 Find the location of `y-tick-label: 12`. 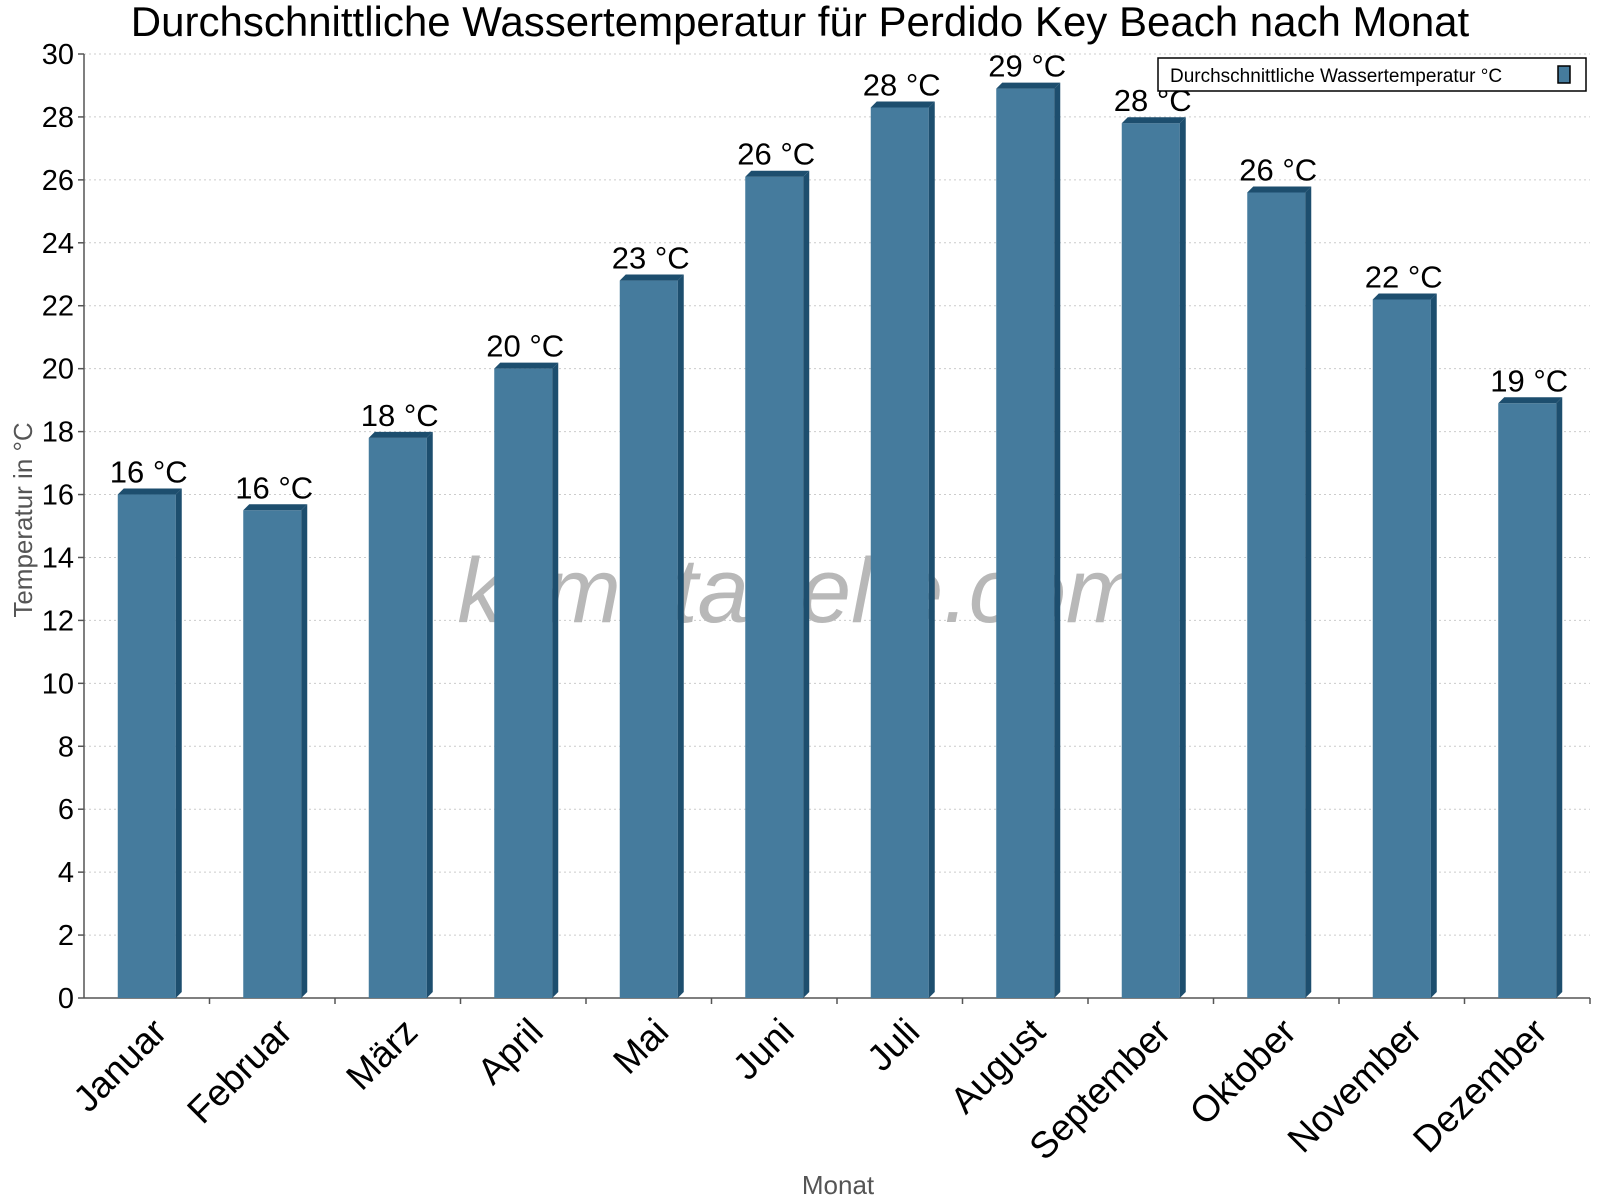

y-tick-label: 12 is located at coordinates (58, 621).